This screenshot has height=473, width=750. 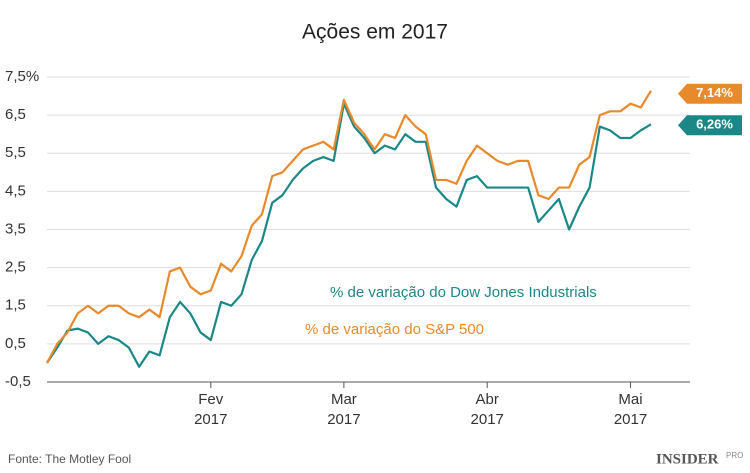 I want to click on series-label: % de variação do Dow Jones Industrials, so click(x=463, y=292).